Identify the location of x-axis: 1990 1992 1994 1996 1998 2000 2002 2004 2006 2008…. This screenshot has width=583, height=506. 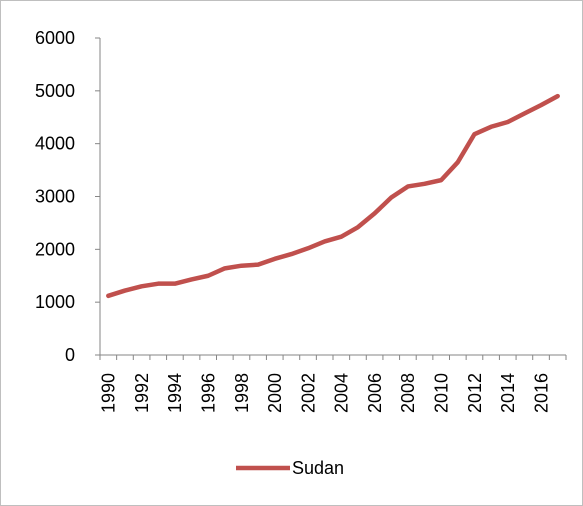
(333, 383).